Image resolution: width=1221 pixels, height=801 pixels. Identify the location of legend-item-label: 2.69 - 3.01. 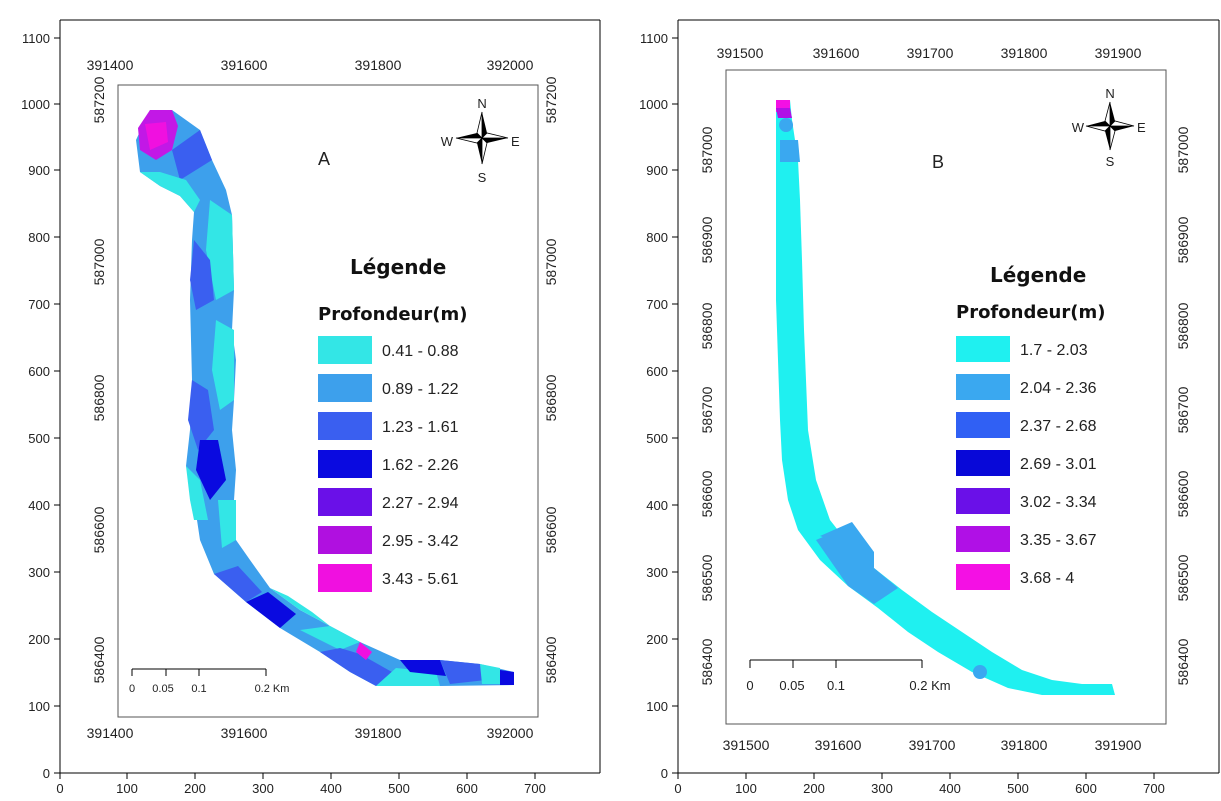
(1058, 464).